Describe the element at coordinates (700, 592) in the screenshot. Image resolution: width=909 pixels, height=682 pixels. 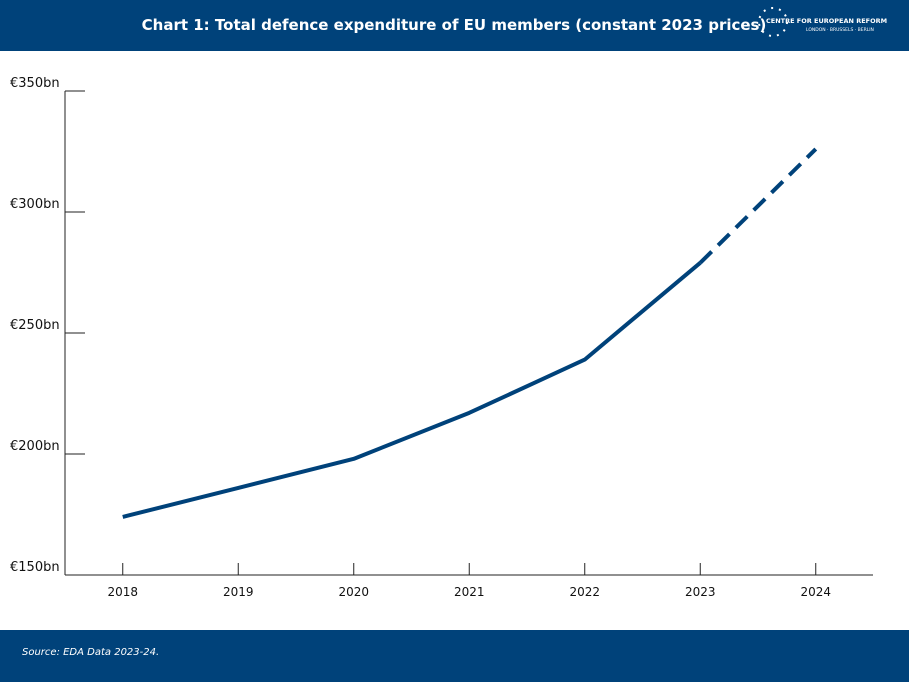
I see `x-tick-label: 2023` at that location.